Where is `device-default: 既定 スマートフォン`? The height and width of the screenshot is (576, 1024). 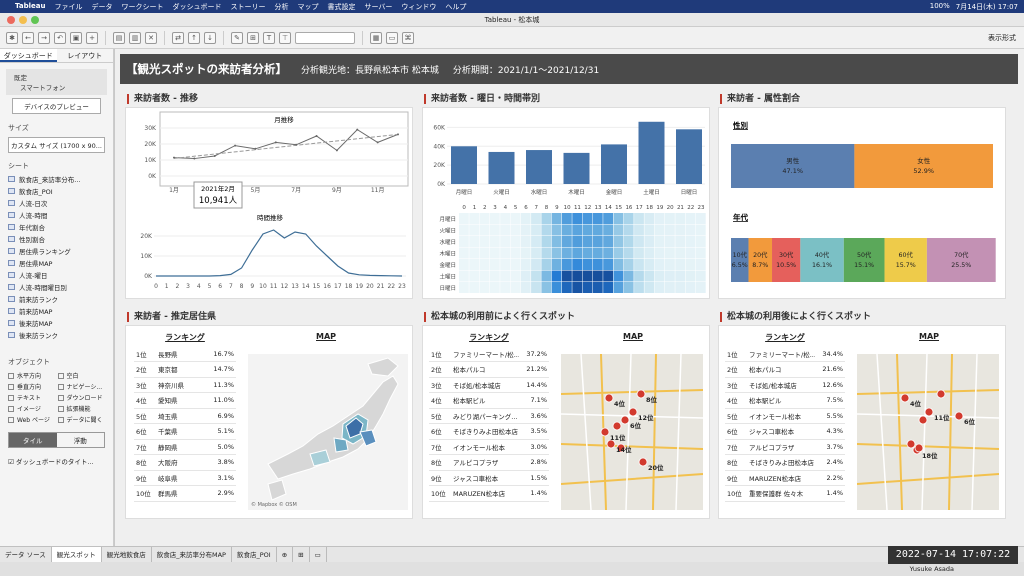
device-default: 既定 スマートフォン is located at coordinates (56, 82).